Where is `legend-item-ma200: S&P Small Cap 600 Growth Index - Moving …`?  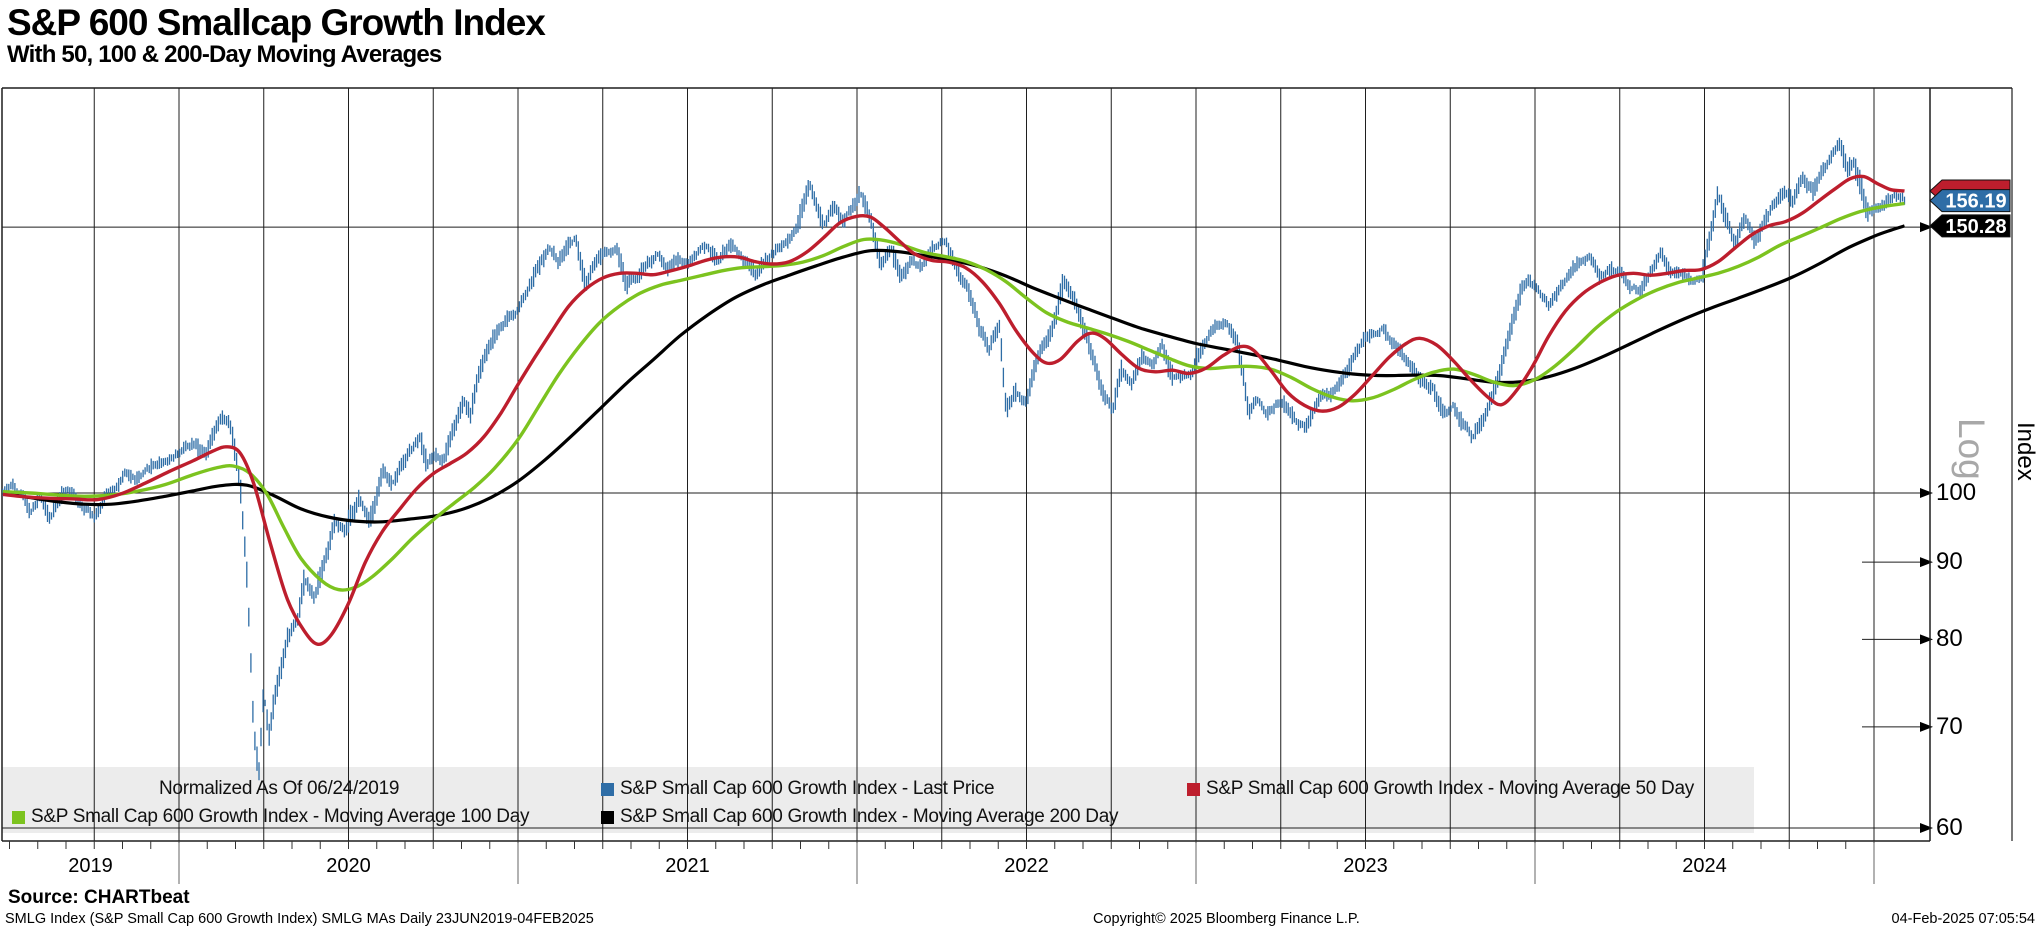
legend-item-ma200: S&P Small Cap 600 Growth Index - Moving … is located at coordinates (860, 817).